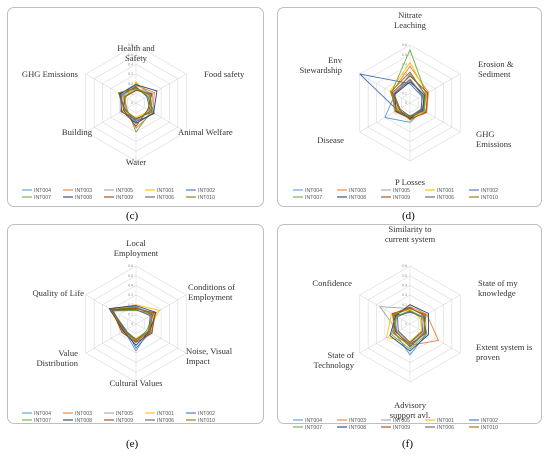  I want to click on panel-label-e: (e), so click(132, 444).